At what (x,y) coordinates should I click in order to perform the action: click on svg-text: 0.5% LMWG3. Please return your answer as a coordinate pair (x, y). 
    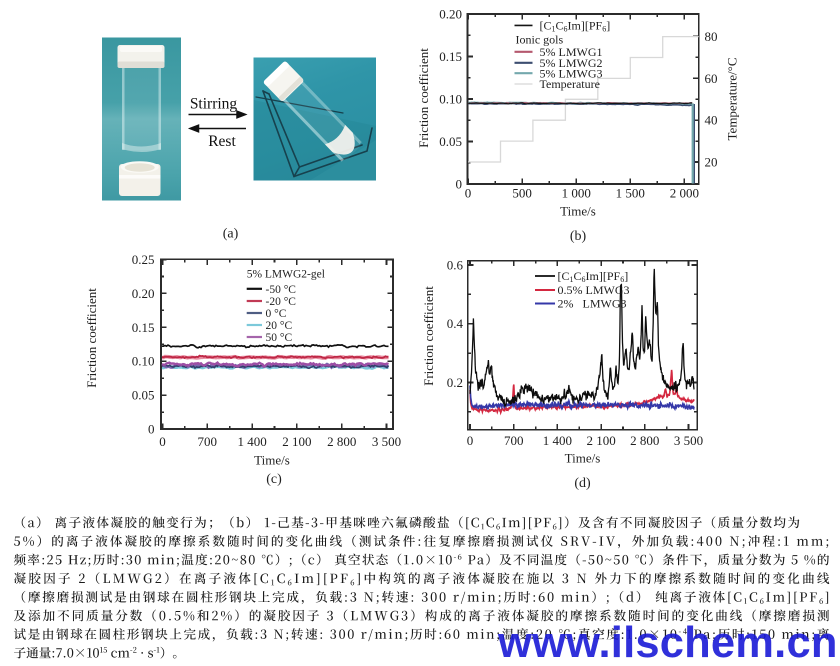
    Looking at the image, I should click on (594, 290).